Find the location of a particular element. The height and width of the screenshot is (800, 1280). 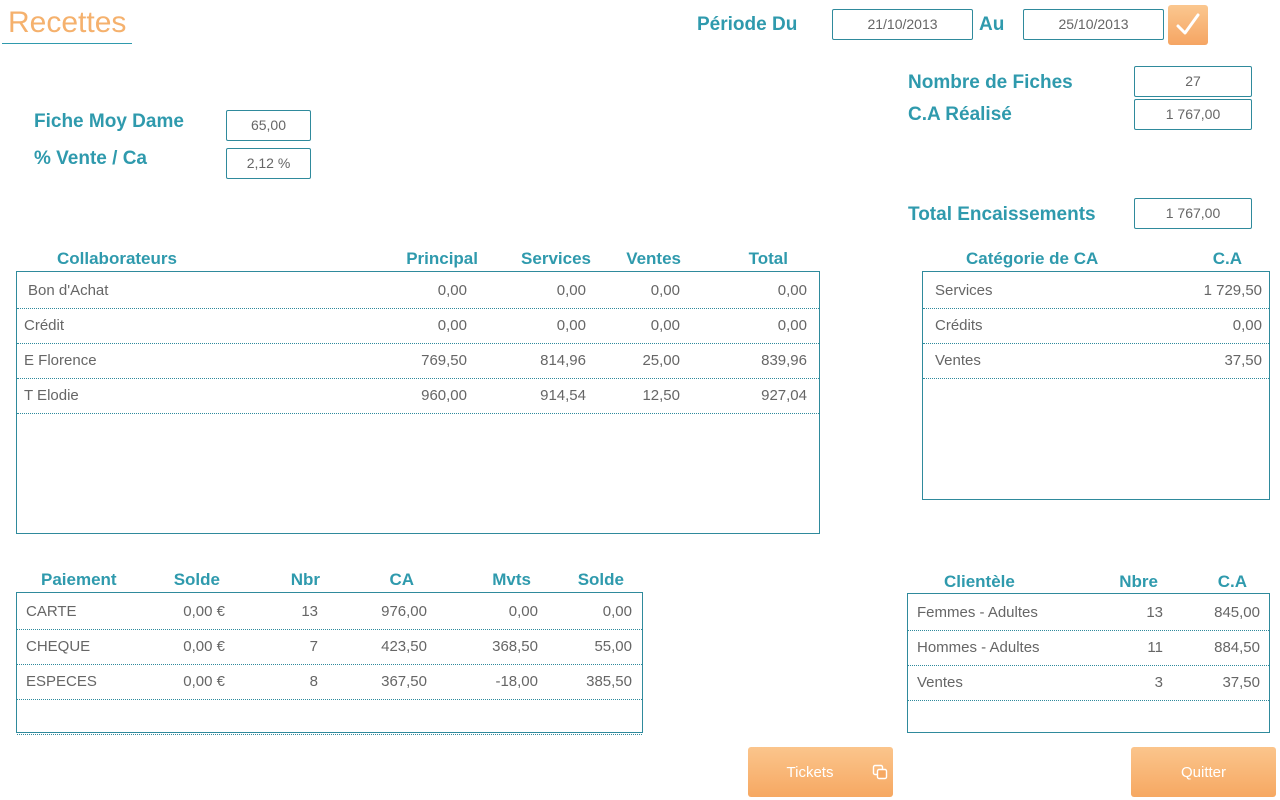

paiement-name: CARTE is located at coordinates (51, 611).